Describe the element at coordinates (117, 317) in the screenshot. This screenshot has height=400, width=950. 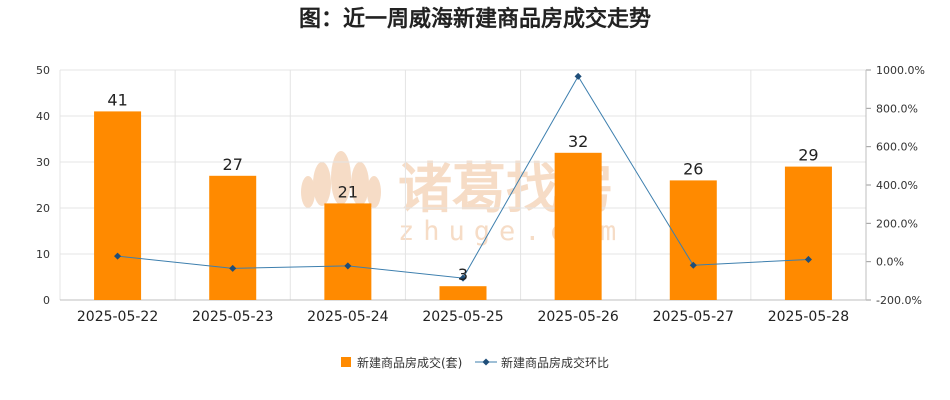
I see `x-tick-label: 2025-05-22` at that location.